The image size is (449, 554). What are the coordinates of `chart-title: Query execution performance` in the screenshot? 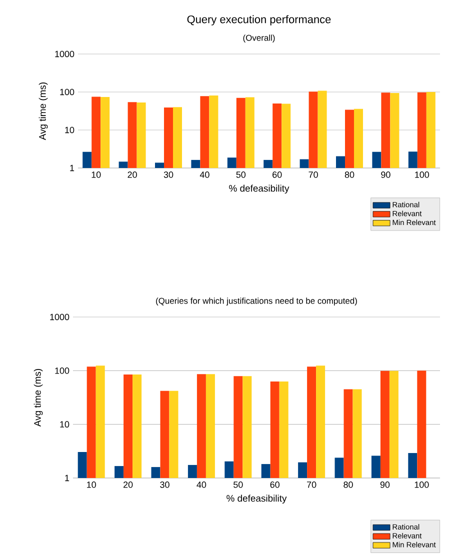 It's located at (259, 20).